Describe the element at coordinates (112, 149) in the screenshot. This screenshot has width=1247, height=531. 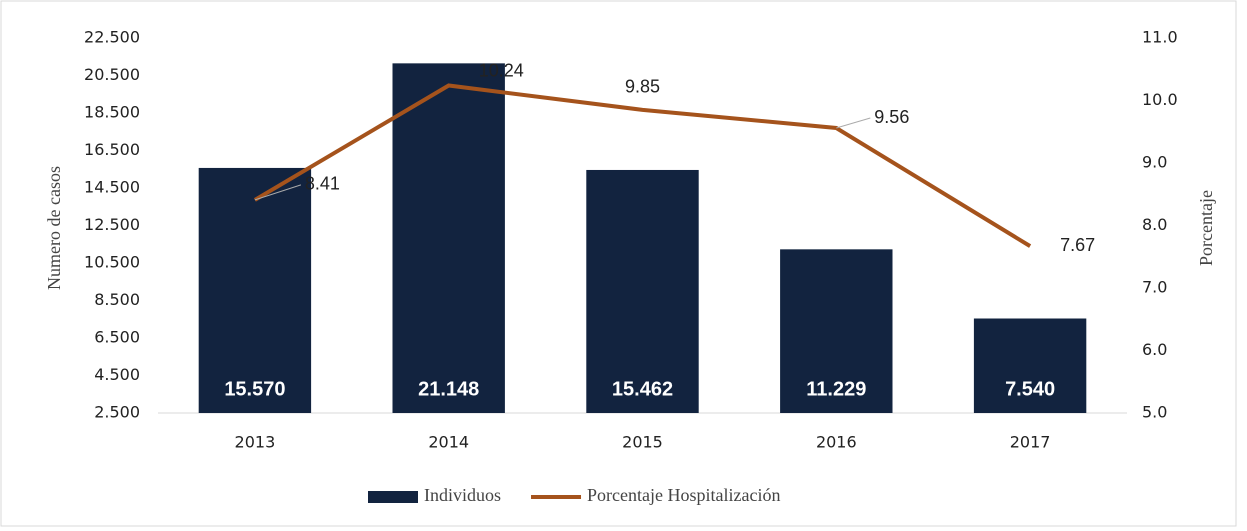
I see `y-tick-label: 16.500` at that location.